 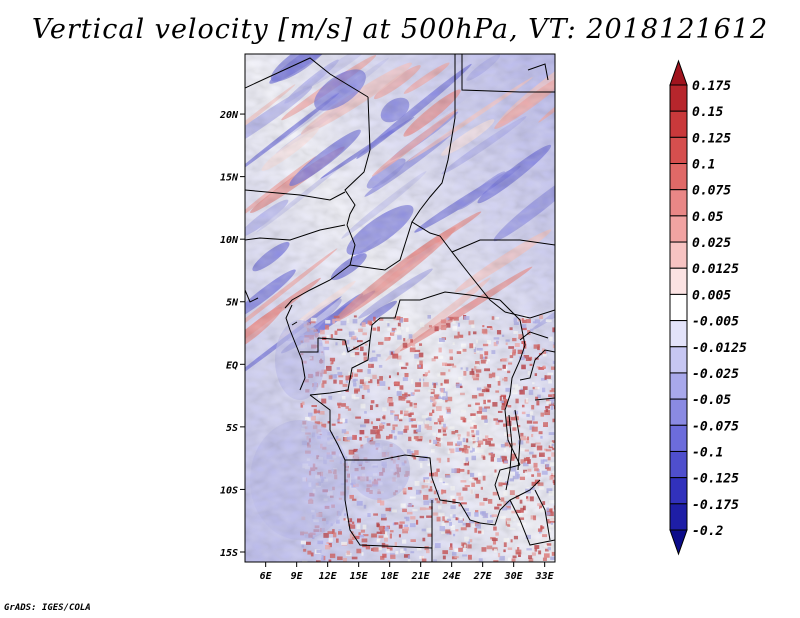 What do you see at coordinates (545, 576) in the screenshot?
I see `lon-tick-label: 33E` at bounding box center [545, 576].